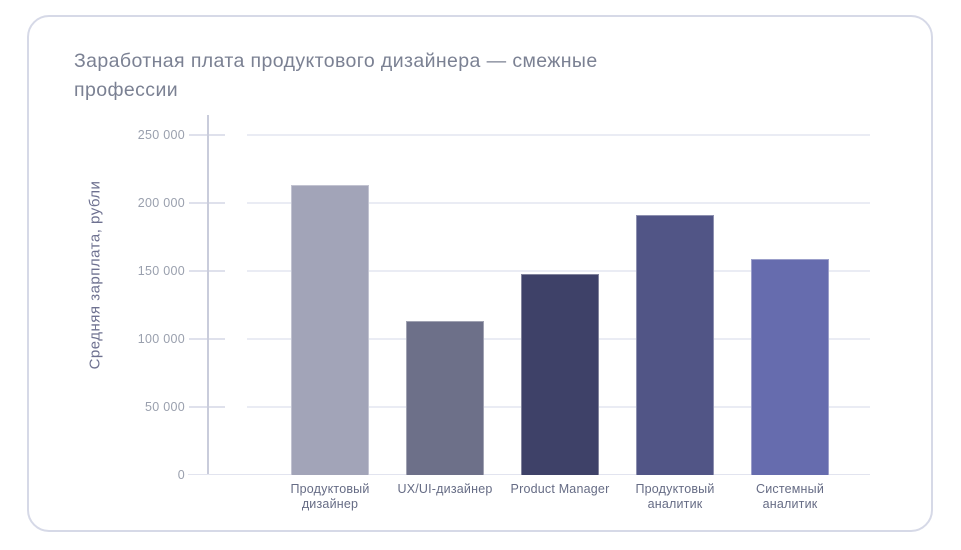  I want to click on x-category-label-line: UX/UI-дизайнер, so click(445, 489).